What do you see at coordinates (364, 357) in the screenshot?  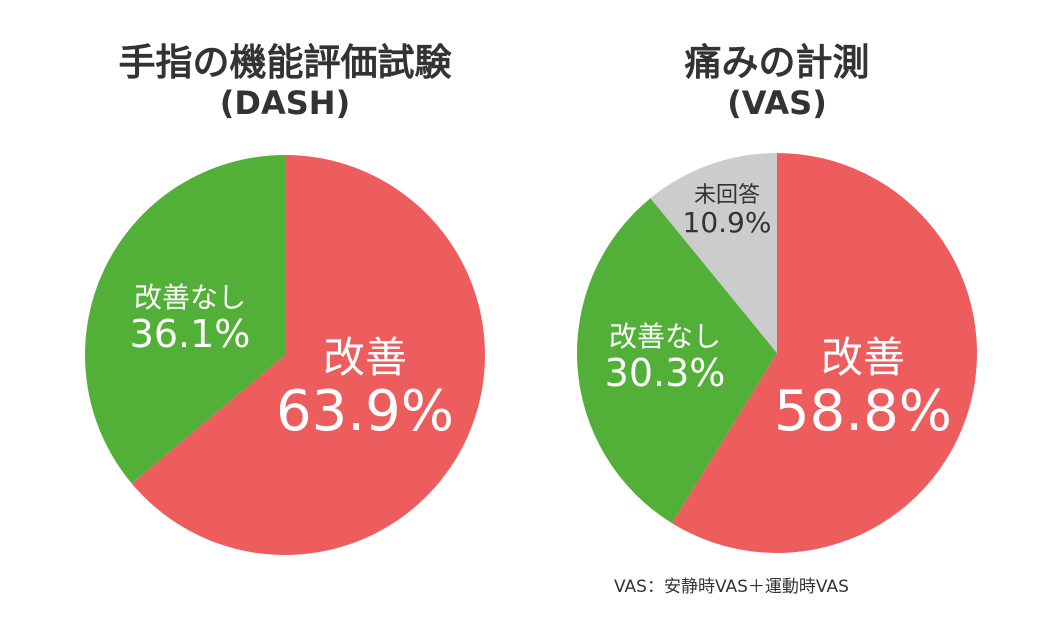 I see `left-improved-text: 改善` at bounding box center [364, 357].